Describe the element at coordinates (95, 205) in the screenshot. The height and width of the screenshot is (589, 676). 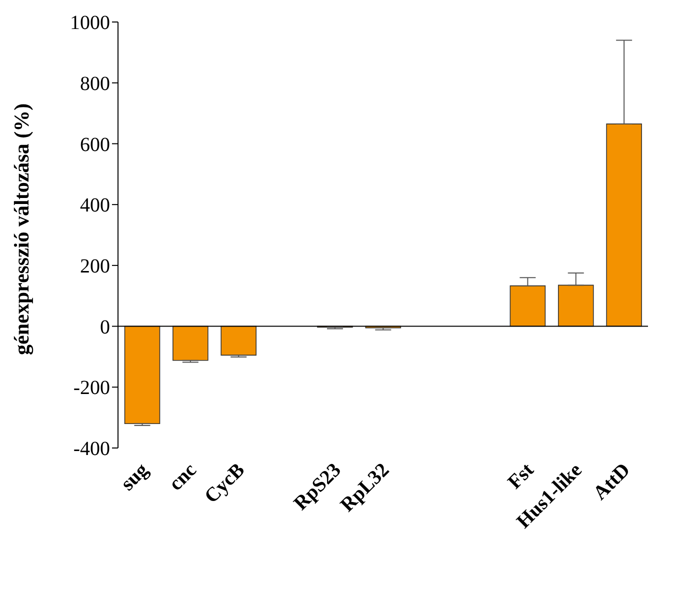
I see `y-tick-label: 400` at that location.